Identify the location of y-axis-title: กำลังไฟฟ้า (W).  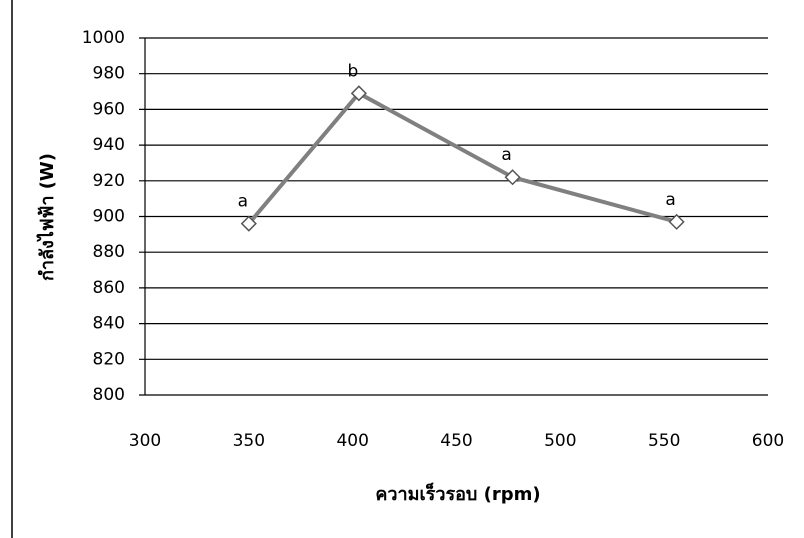
(47, 217).